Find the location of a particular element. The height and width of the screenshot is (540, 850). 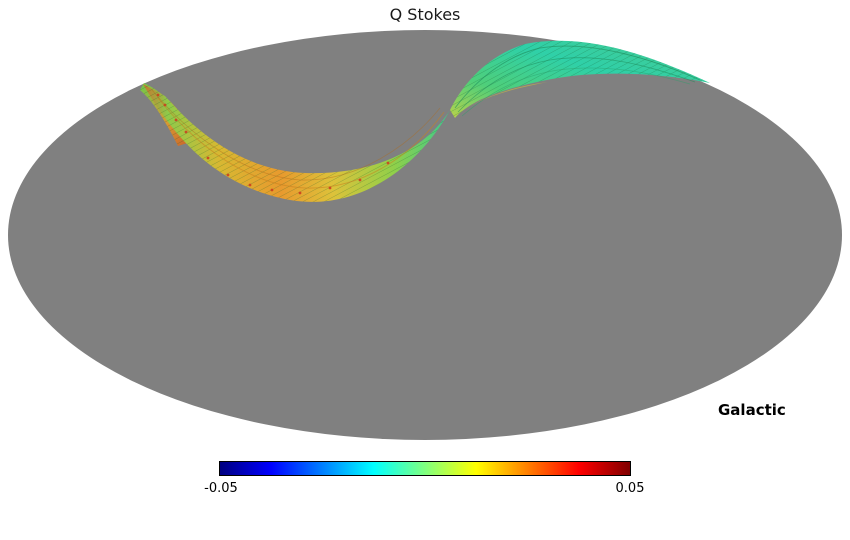

colorbar-max-label: 0.05 is located at coordinates (630, 488).